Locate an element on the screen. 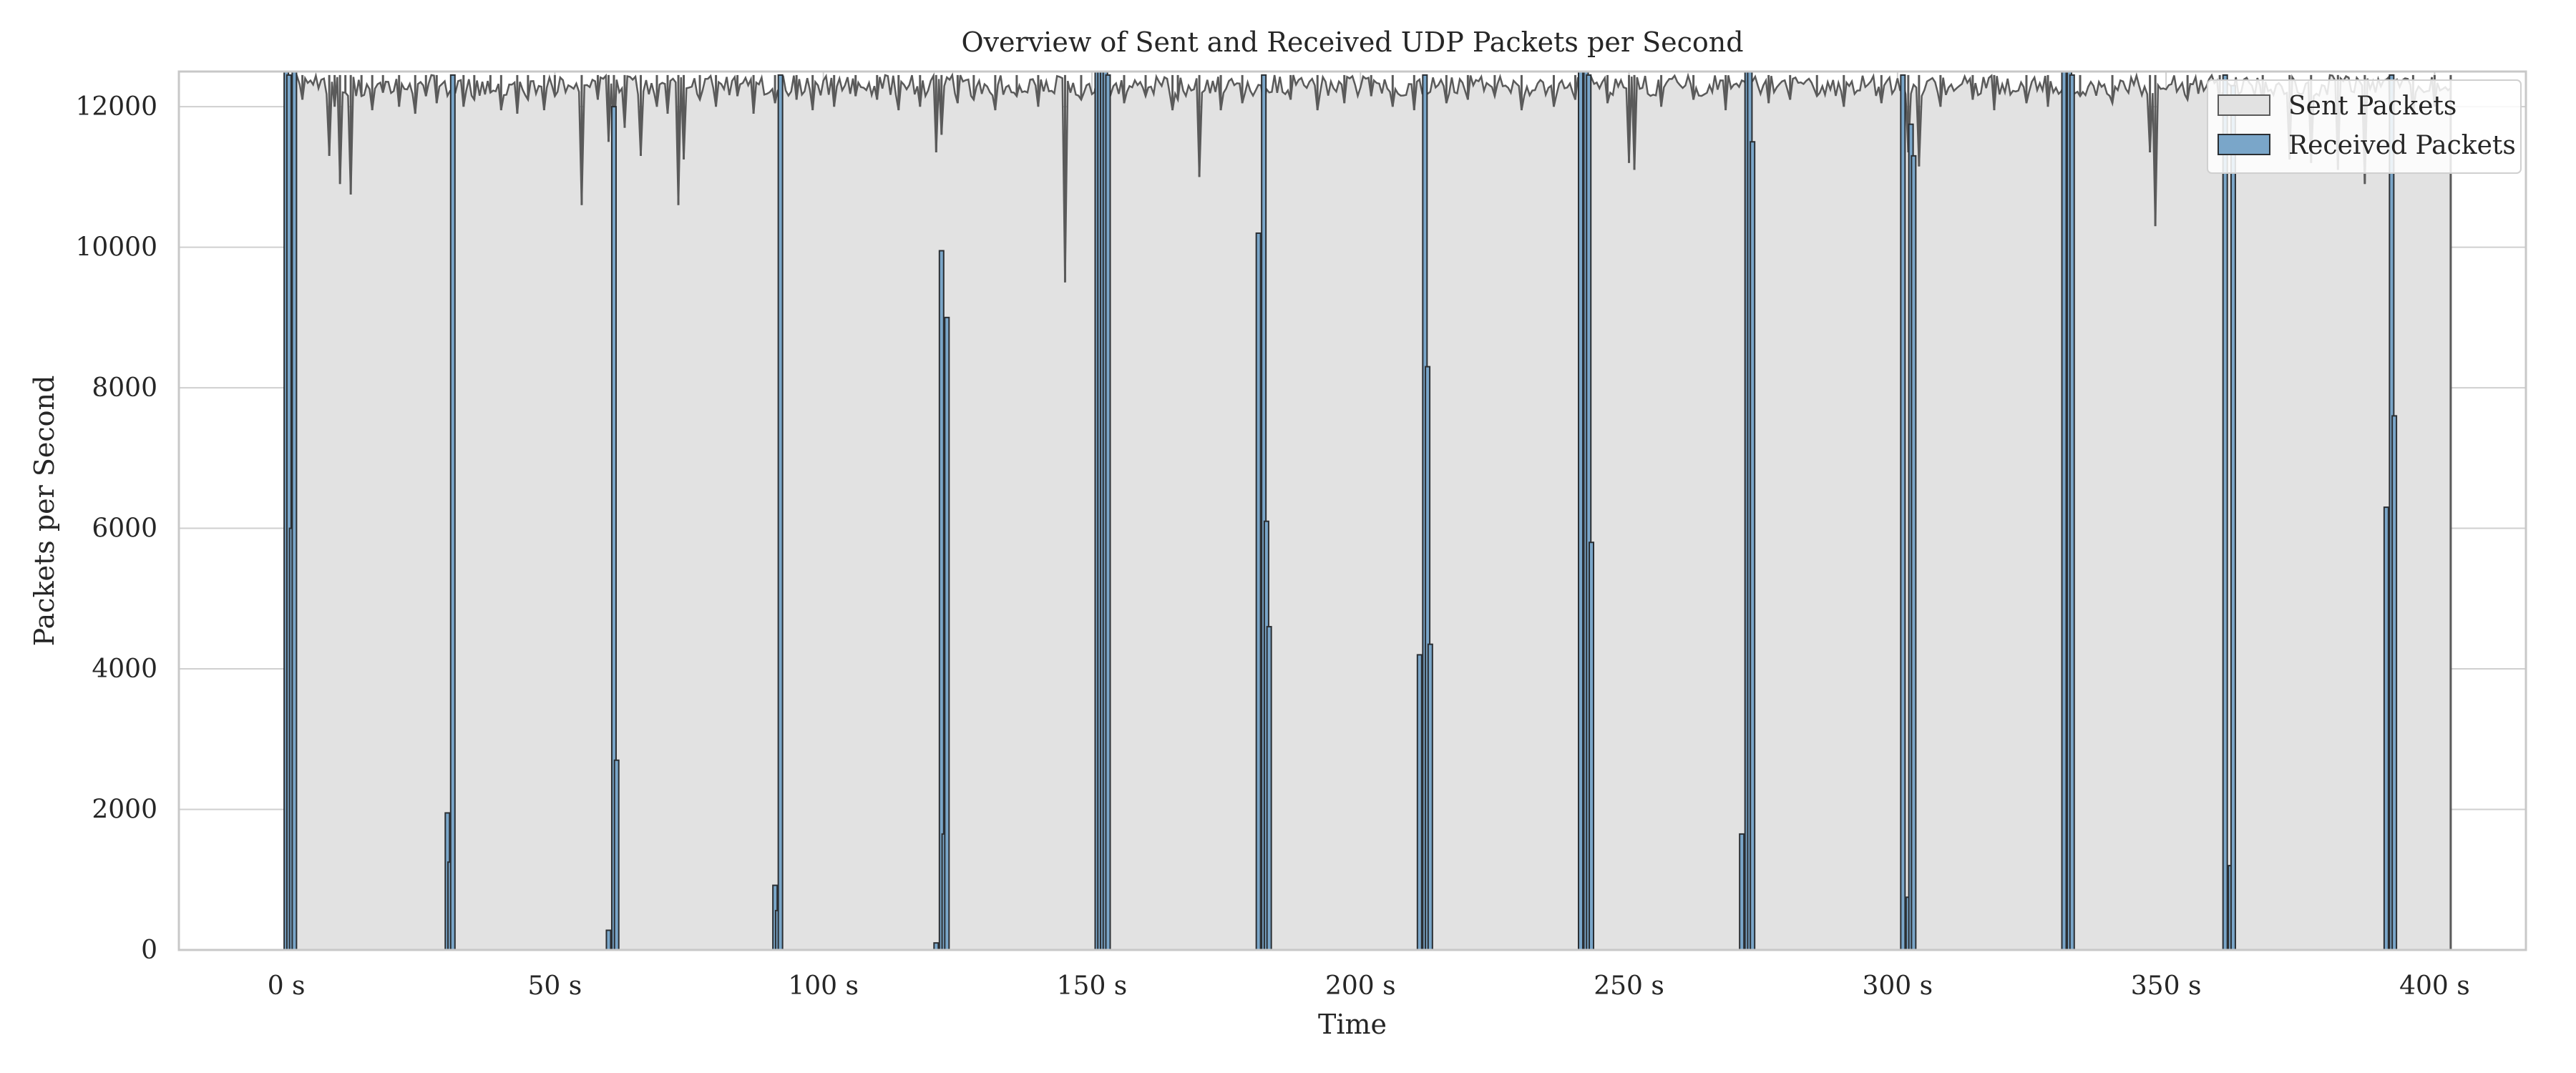 This screenshot has height=1073, width=2576. x-tick-label: 150 s is located at coordinates (1092, 986).